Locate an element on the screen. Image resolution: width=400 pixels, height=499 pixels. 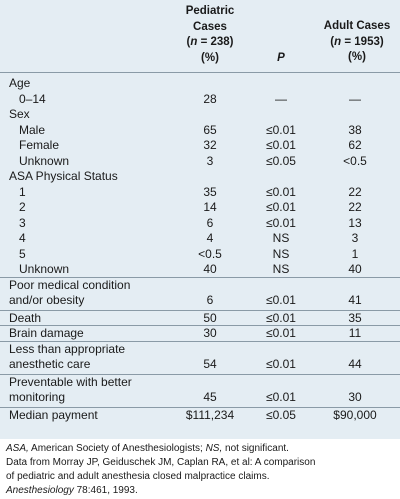
adult-value: 3 is located at coordinates (355, 238).